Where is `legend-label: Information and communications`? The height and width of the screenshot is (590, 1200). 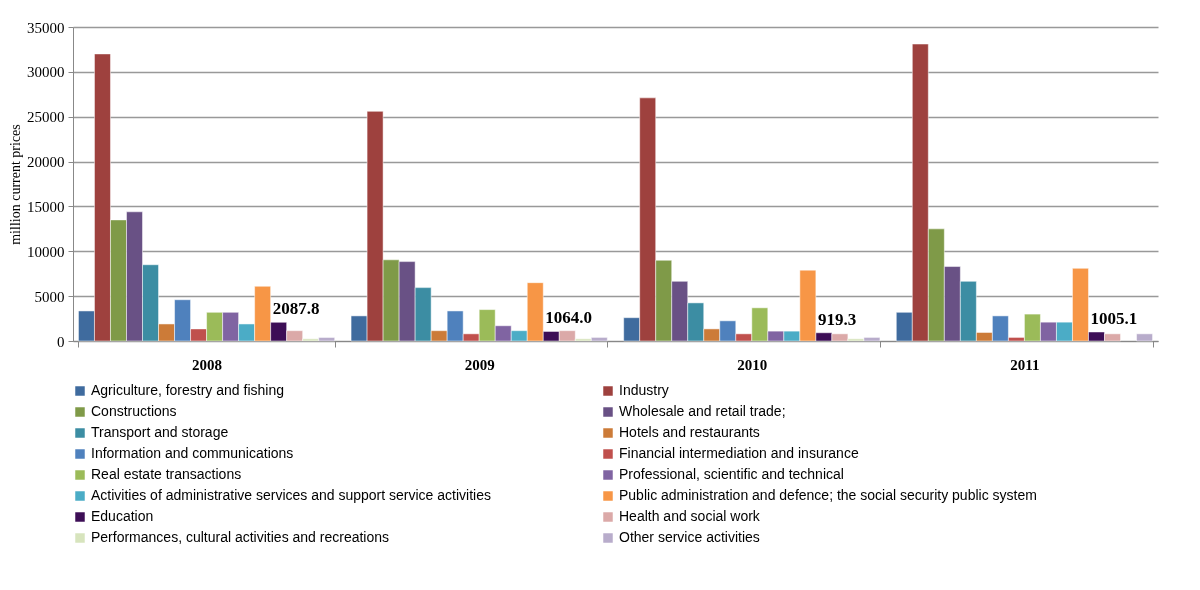
legend-label: Information and communications is located at coordinates (192, 453).